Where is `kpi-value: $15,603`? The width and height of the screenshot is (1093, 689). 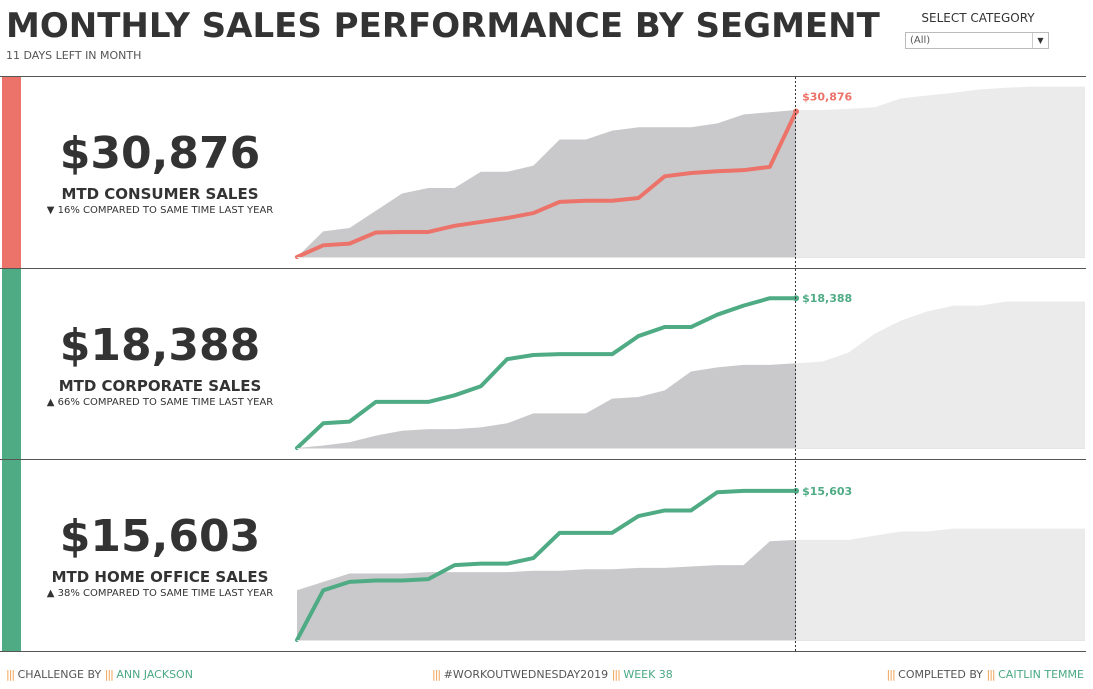 kpi-value: $15,603 is located at coordinates (160, 536).